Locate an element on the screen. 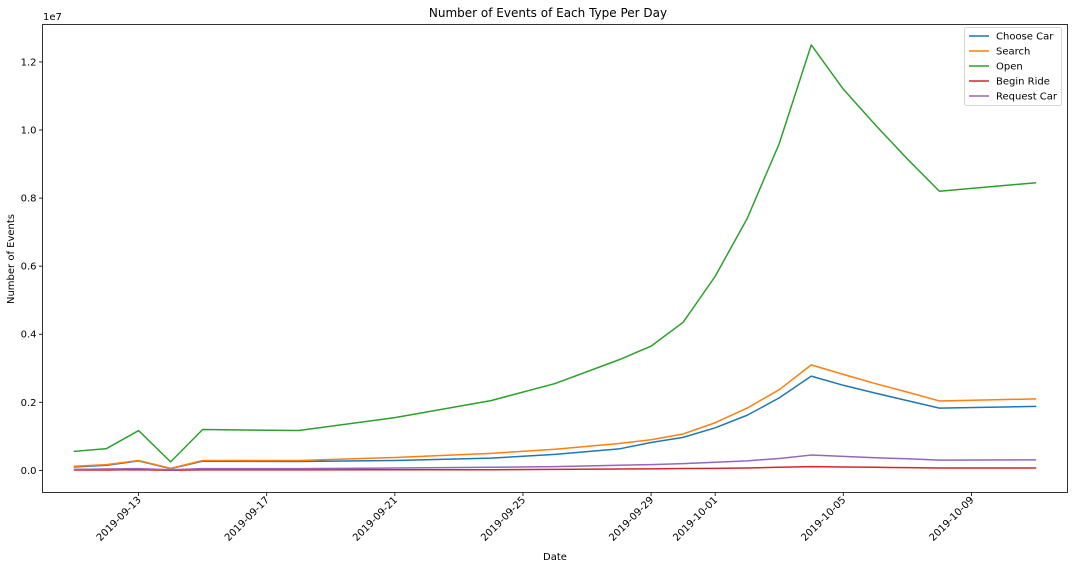 This screenshot has height=568, width=1072. y-tick-label-3: 0.6 is located at coordinates (29, 267).